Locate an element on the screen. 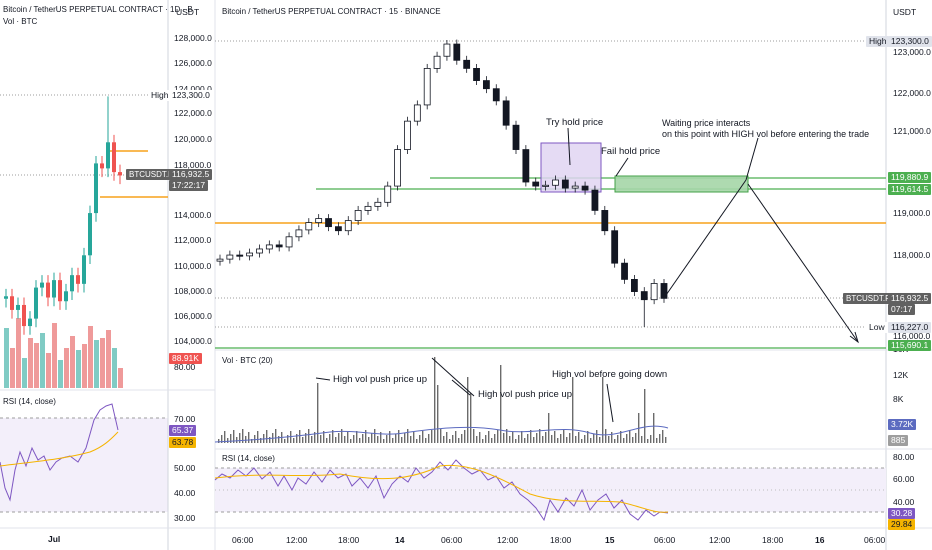 This screenshot has width=932, height=550. left-price-tick: 126,000.0 is located at coordinates (193, 63).